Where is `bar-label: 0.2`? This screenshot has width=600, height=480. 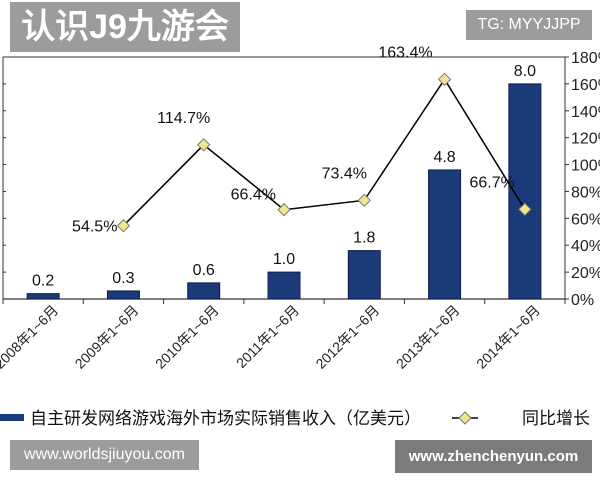 bar-label: 0.2 is located at coordinates (43, 281).